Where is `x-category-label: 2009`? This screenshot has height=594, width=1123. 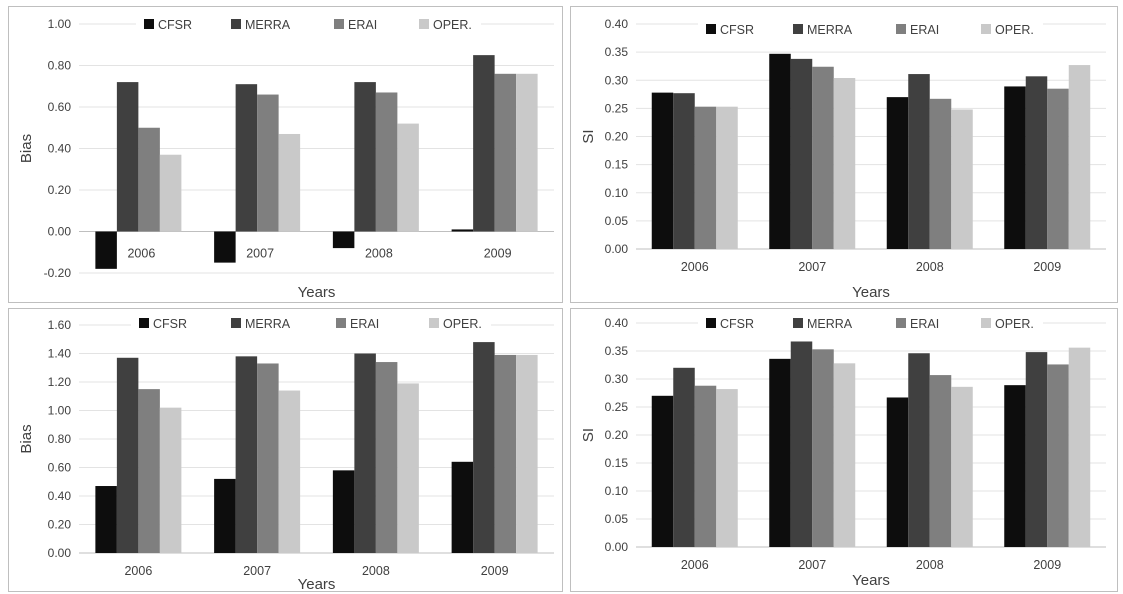 x-category-label: 2009 is located at coordinates (1047, 565).